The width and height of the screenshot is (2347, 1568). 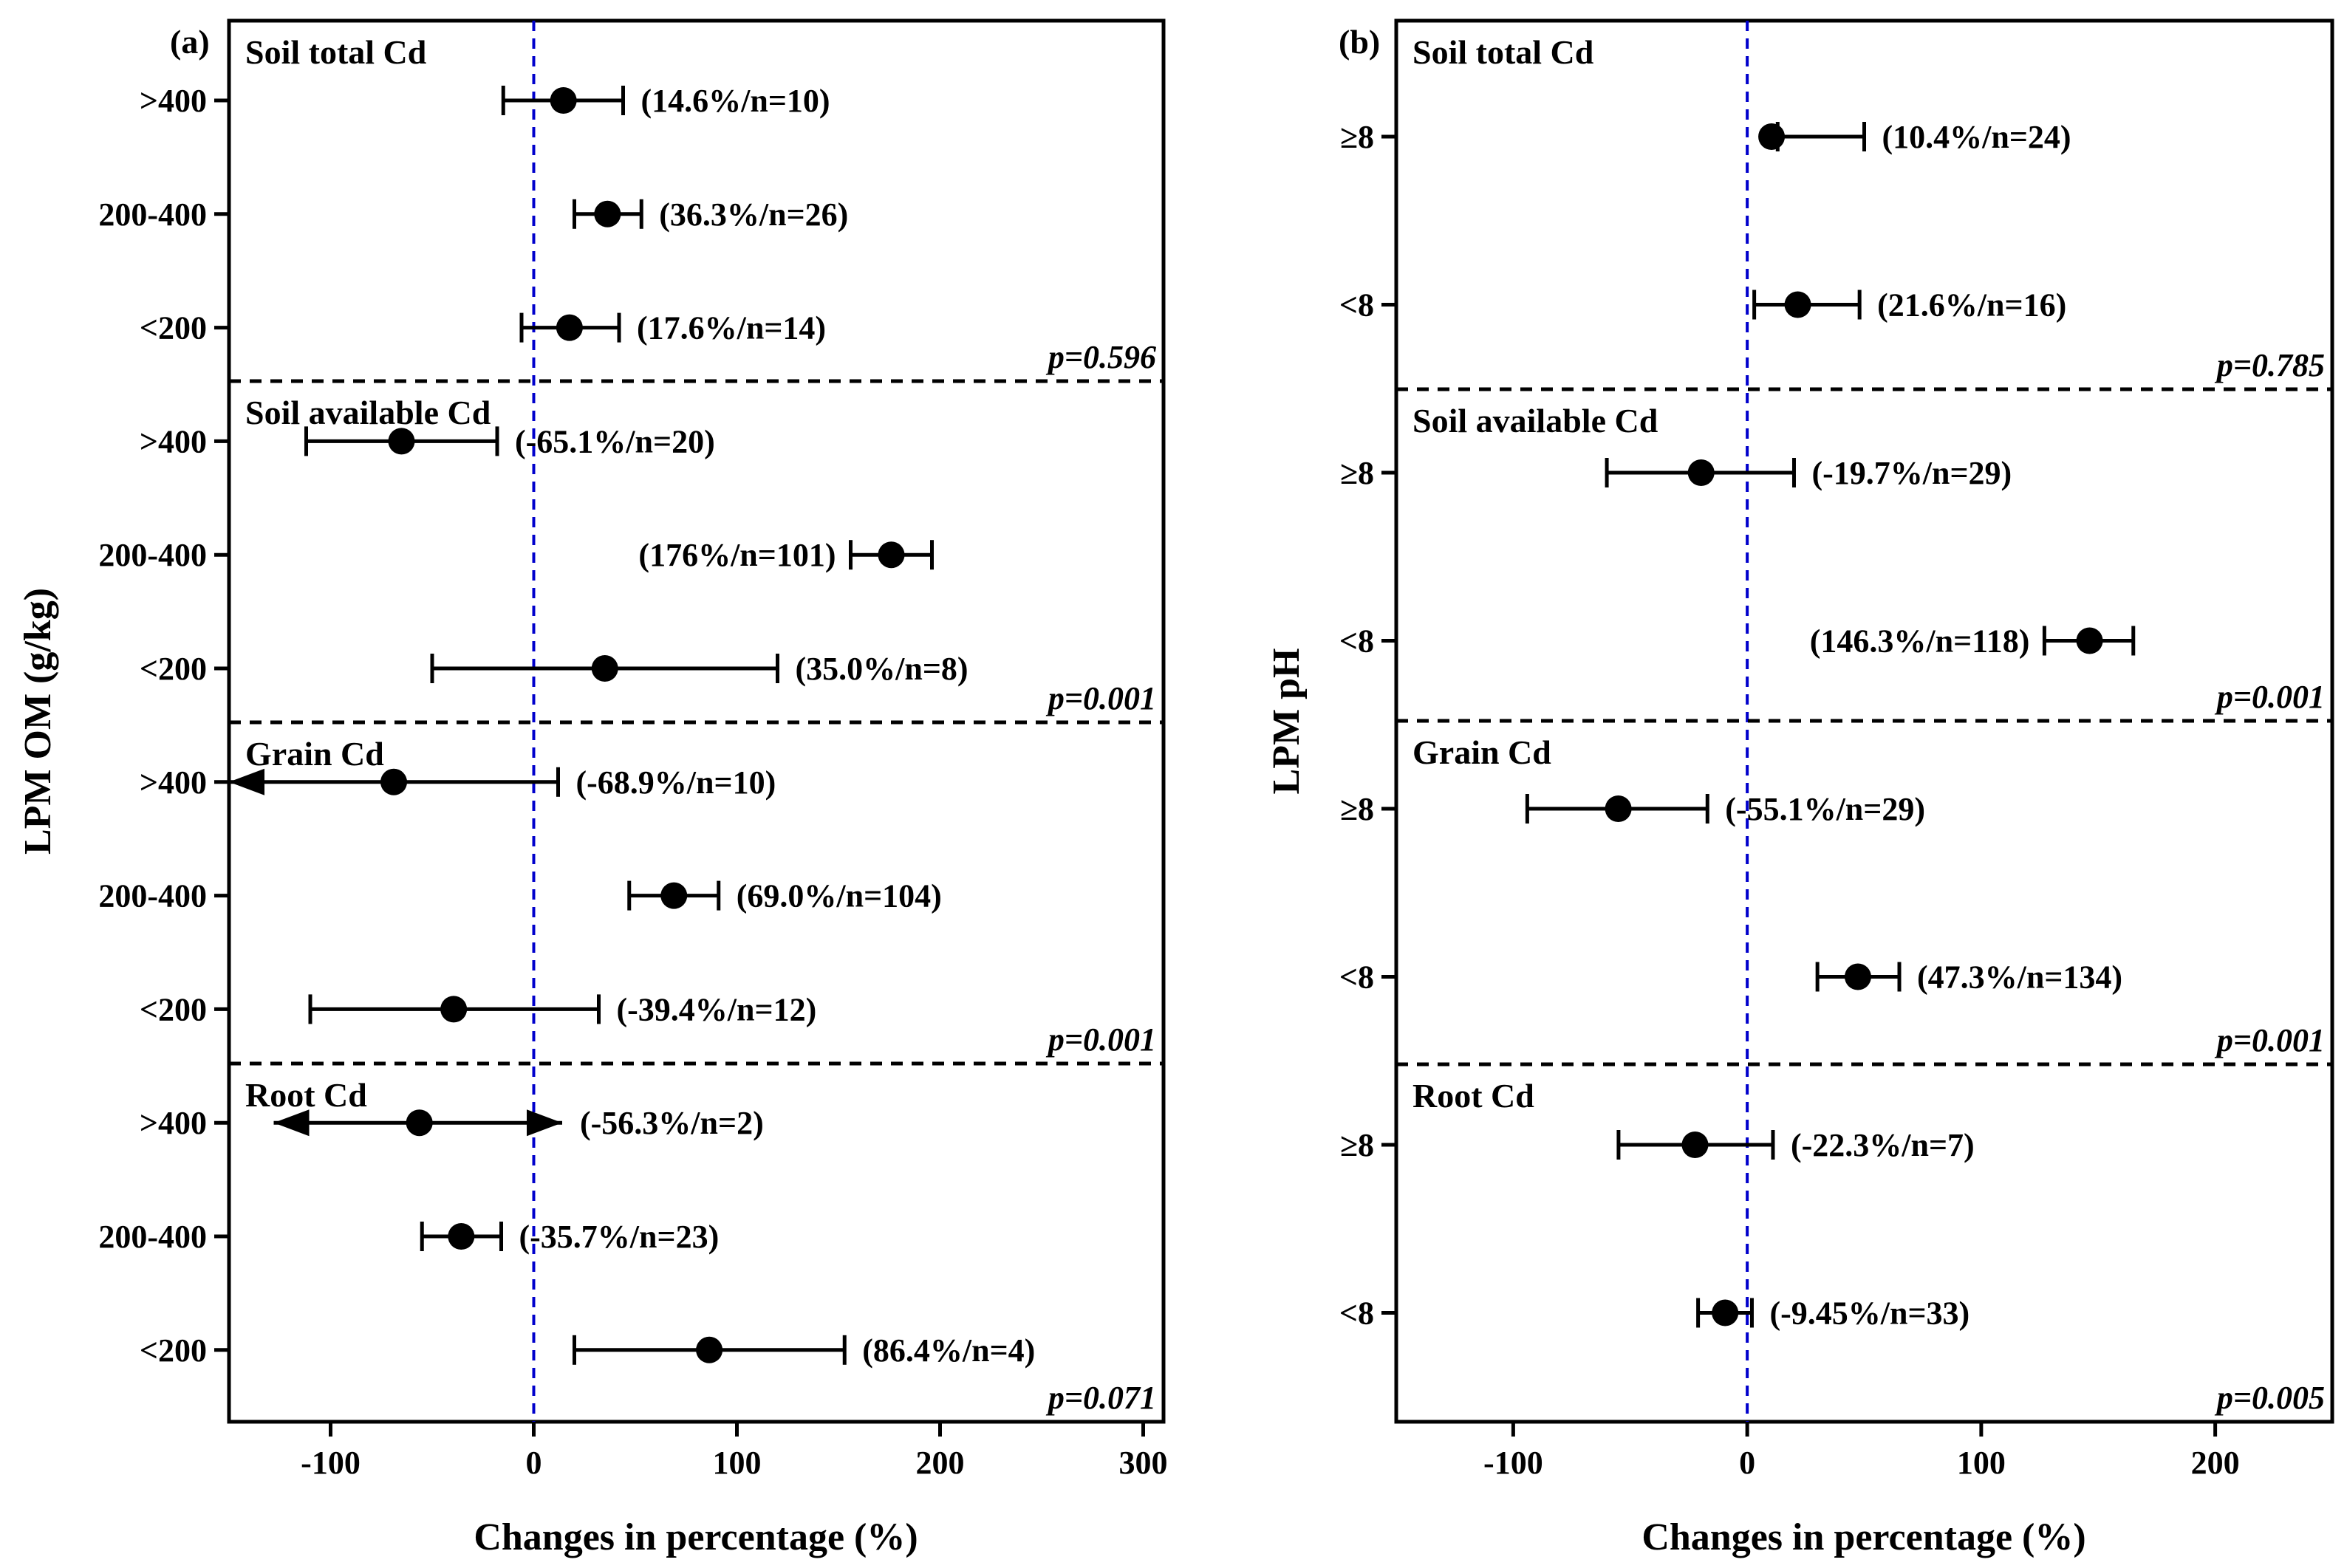 What do you see at coordinates (731, 328) in the screenshot?
I see `panel-a-data-label: (17.6%/n=14)` at bounding box center [731, 328].